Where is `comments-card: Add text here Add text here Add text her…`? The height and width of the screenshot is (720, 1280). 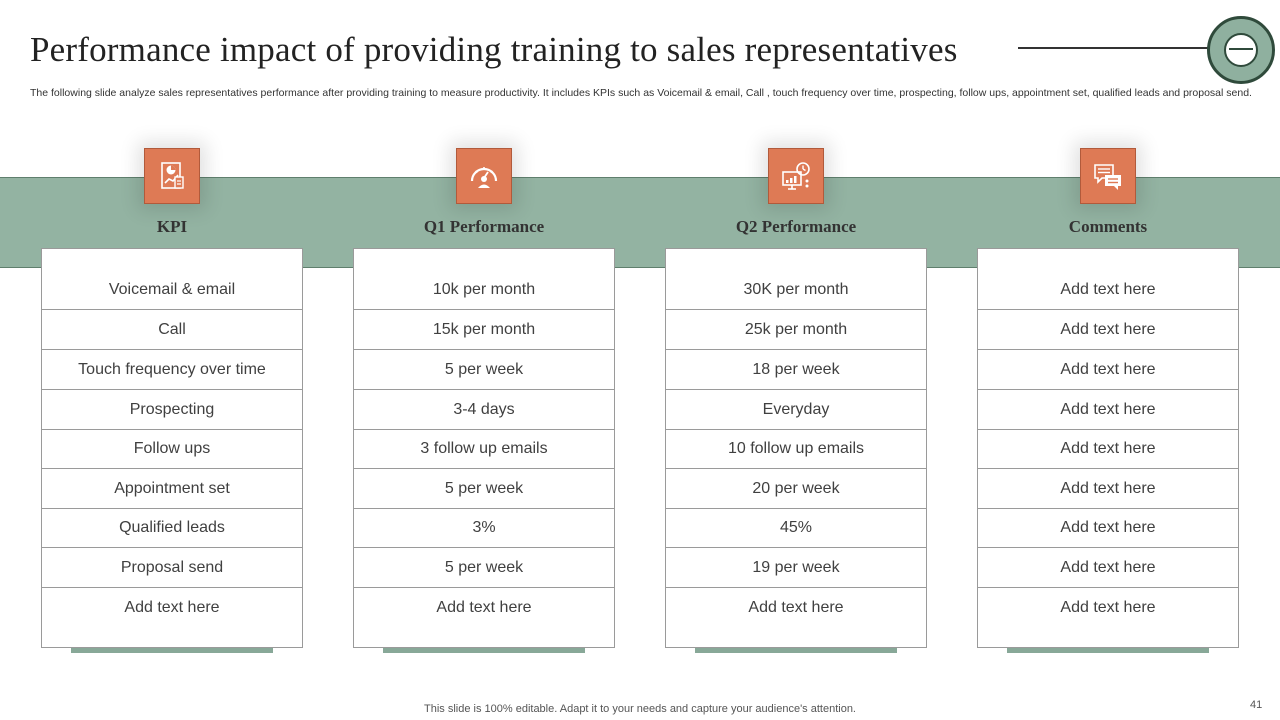
comments-card: Add text here Add text here Add text her… is located at coordinates (1108, 448).